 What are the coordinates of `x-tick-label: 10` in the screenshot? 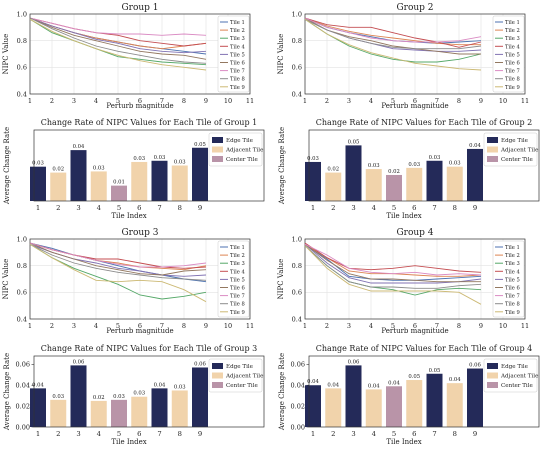 It's located at (228, 101).